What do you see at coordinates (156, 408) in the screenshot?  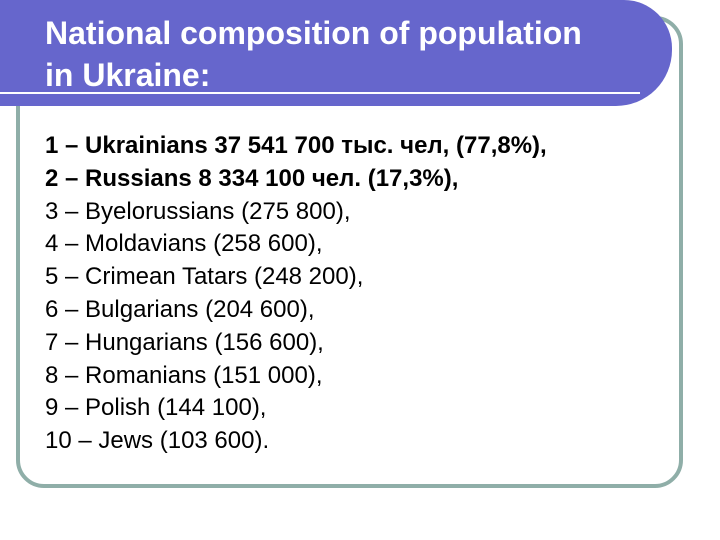 I see `list-item: 9 – Polish (144 100),` at bounding box center [156, 408].